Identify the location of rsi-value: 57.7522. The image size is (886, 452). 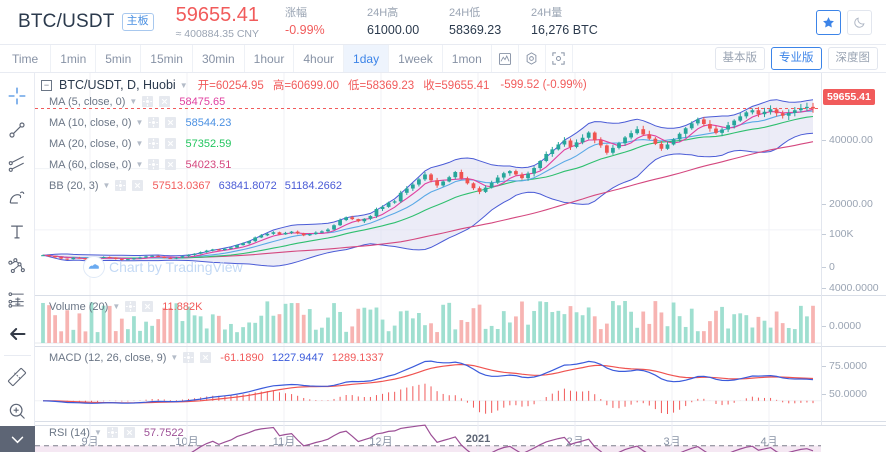
(163, 432).